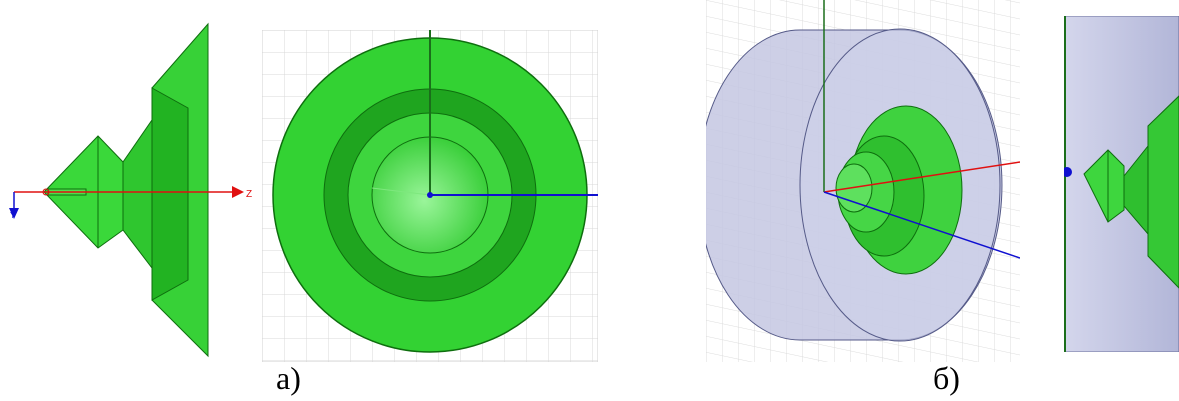  I want to click on axis-y-arrow, so click(14, 213).